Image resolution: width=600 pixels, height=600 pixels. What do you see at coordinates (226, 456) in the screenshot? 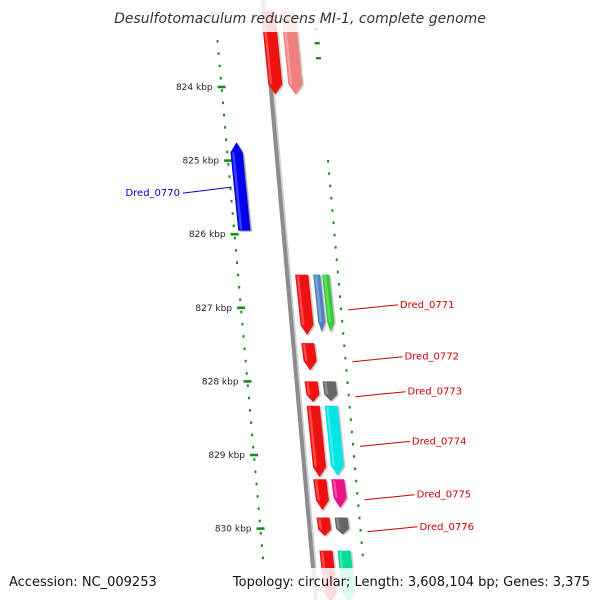
I see `tick-label: 829 kbp` at bounding box center [226, 456].